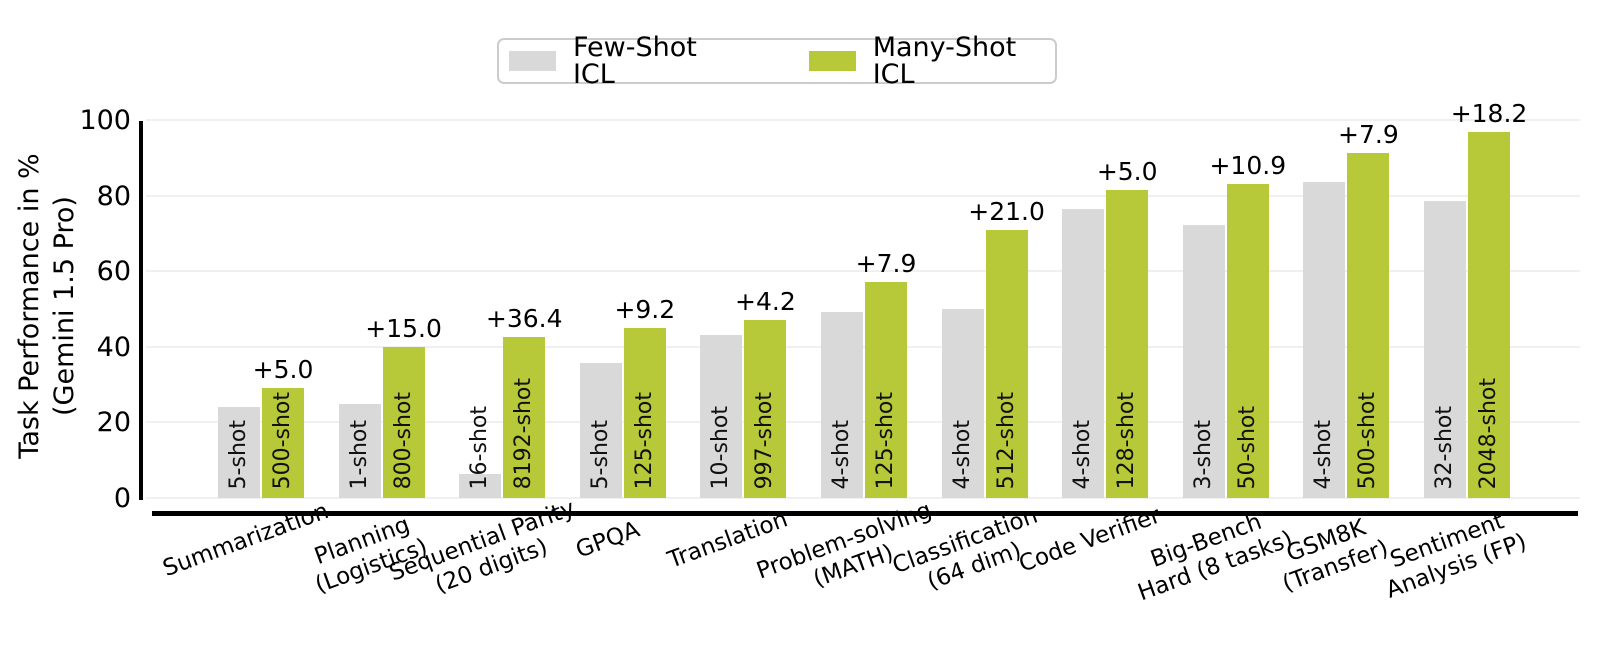 The width and height of the screenshot is (1597, 649). Describe the element at coordinates (29, 306) in the screenshot. I see `y-axis-title-line1: Task Performance in %` at that location.